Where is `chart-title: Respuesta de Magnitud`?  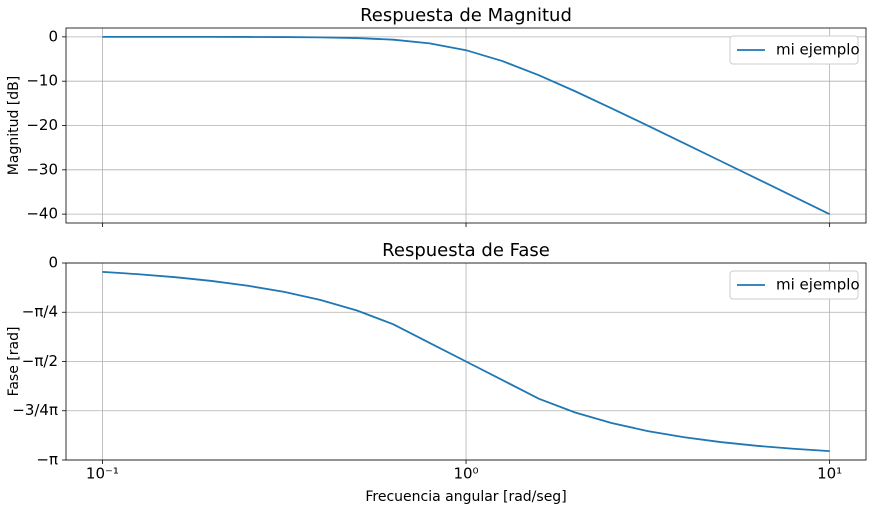
chart-title: Respuesta de Magnitud is located at coordinates (466, 15).